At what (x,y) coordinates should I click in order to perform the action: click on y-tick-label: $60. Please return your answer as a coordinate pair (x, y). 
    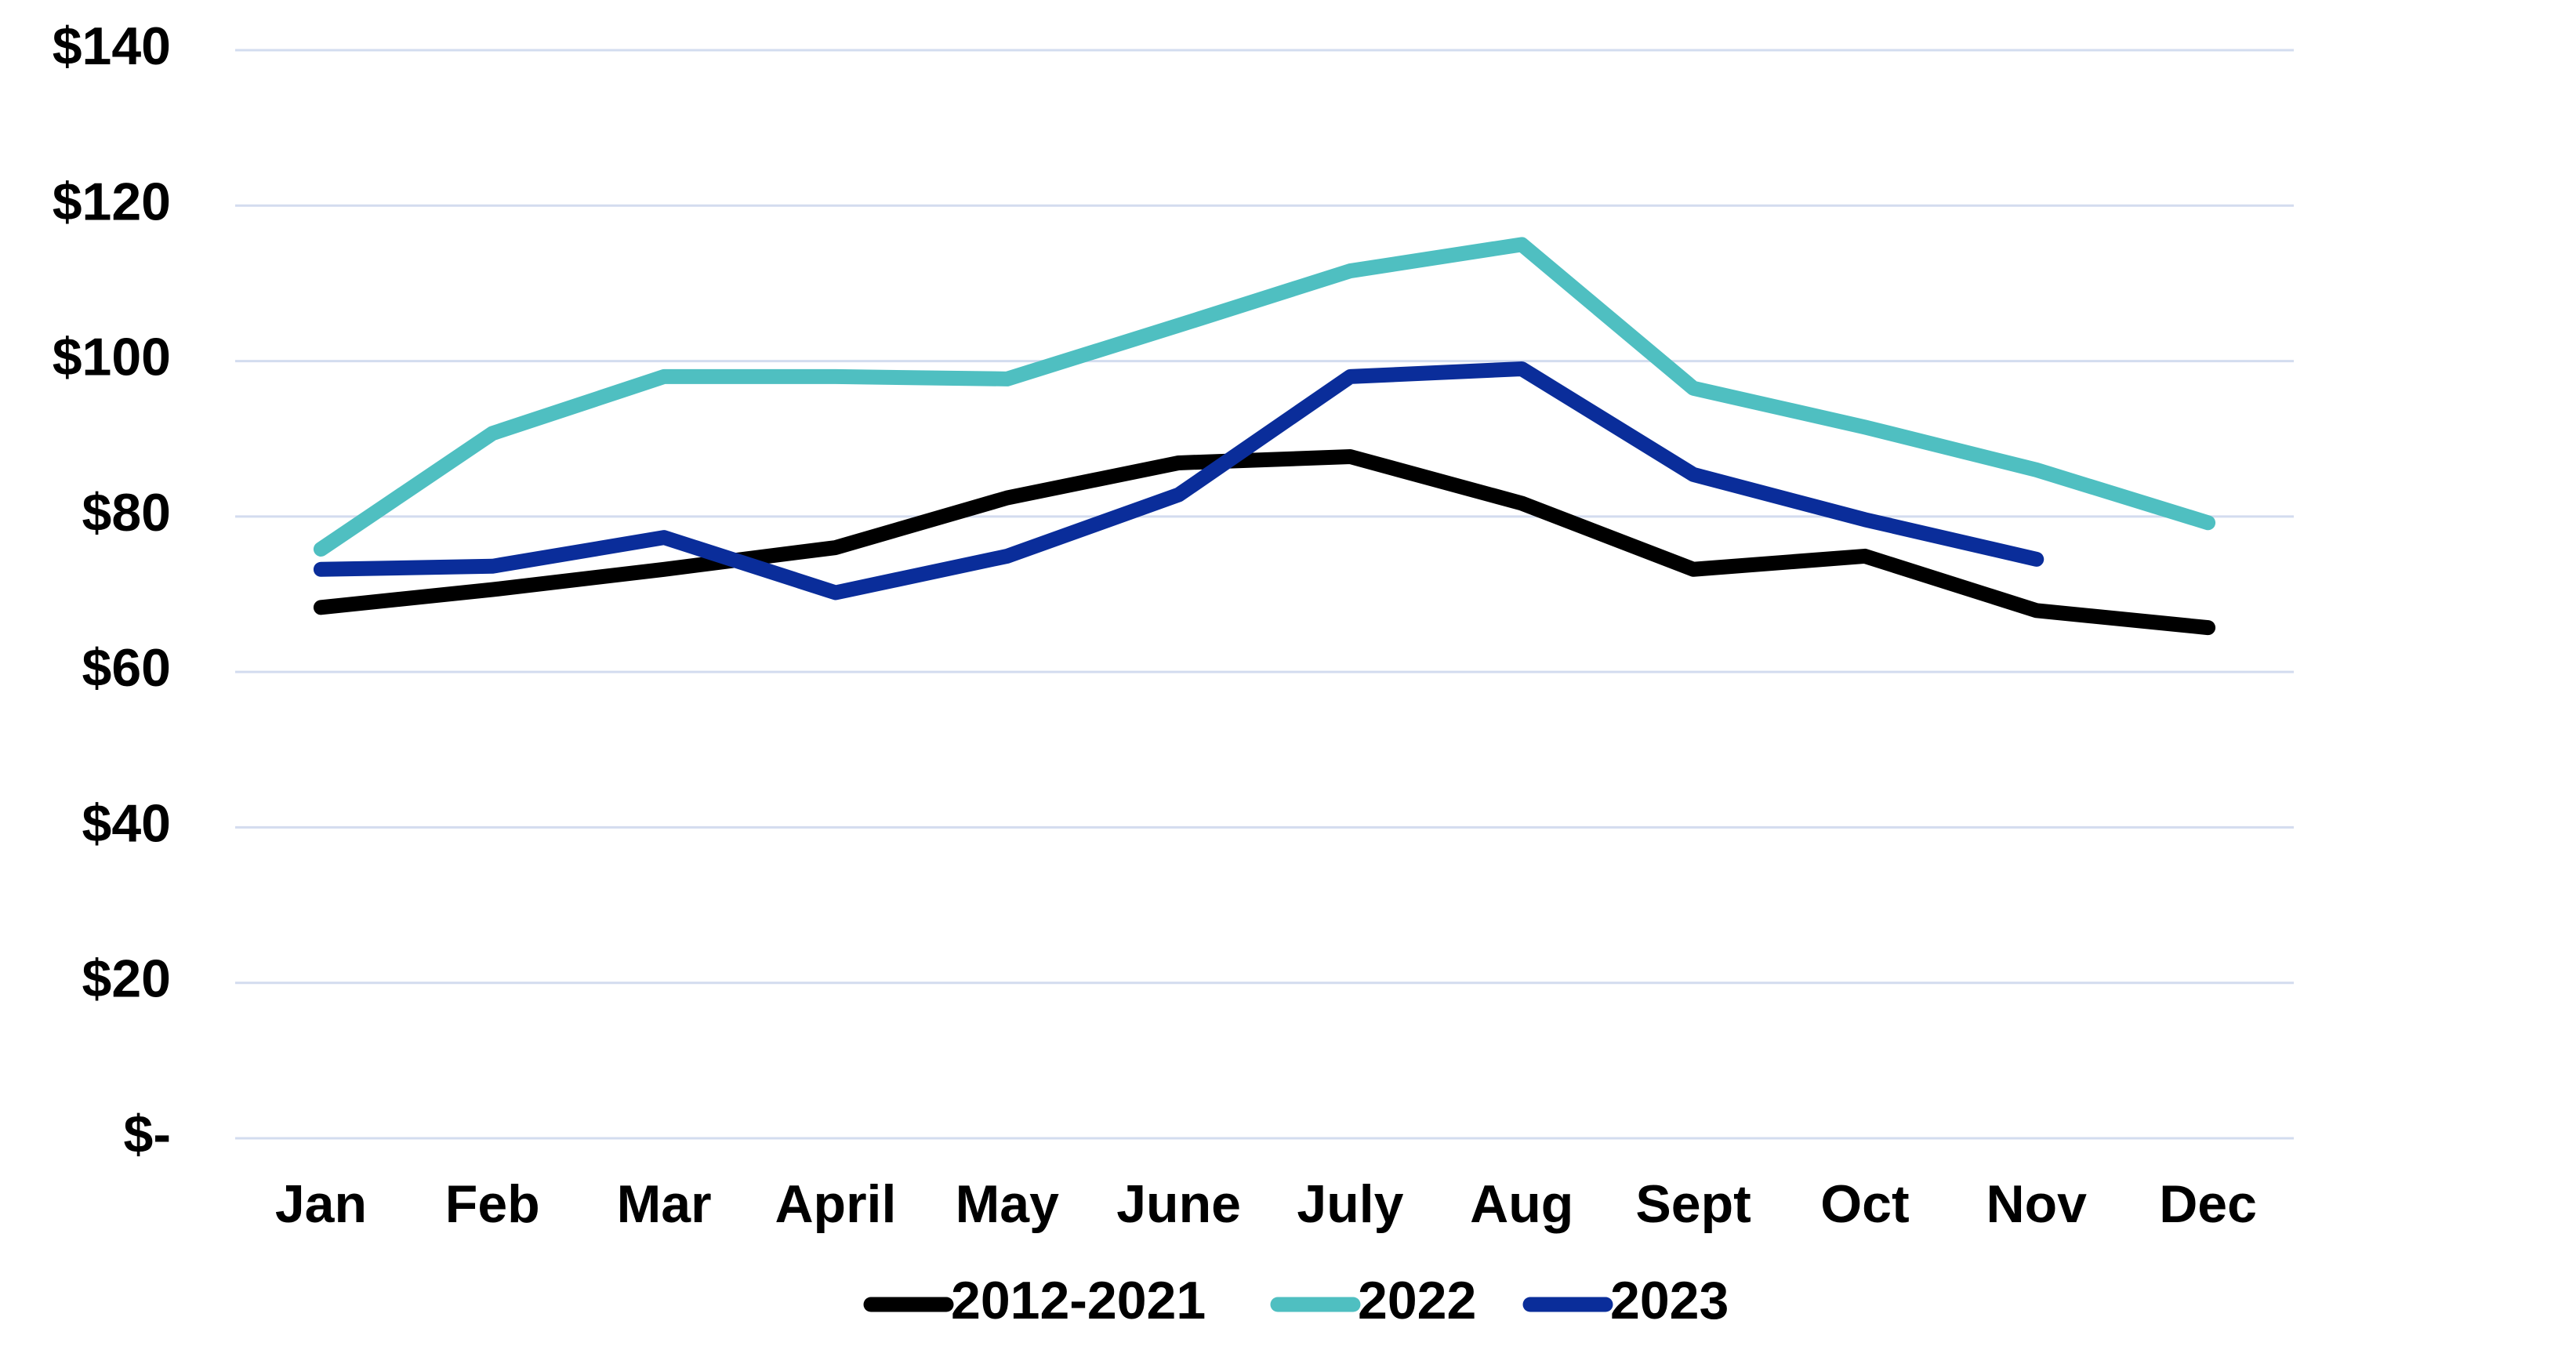
    Looking at the image, I should click on (127, 668).